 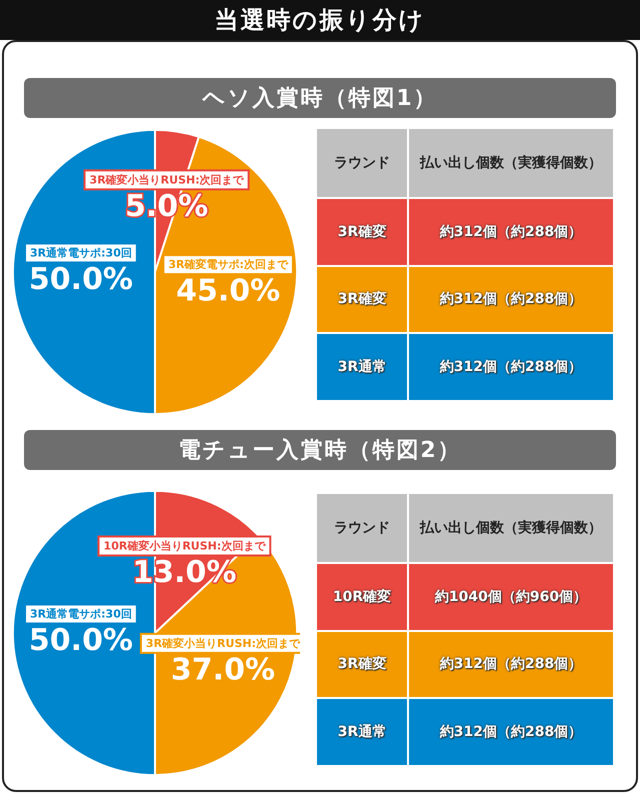 What do you see at coordinates (320, 20) in the screenshot?
I see `chart-title: 当選時の振り分け` at bounding box center [320, 20].